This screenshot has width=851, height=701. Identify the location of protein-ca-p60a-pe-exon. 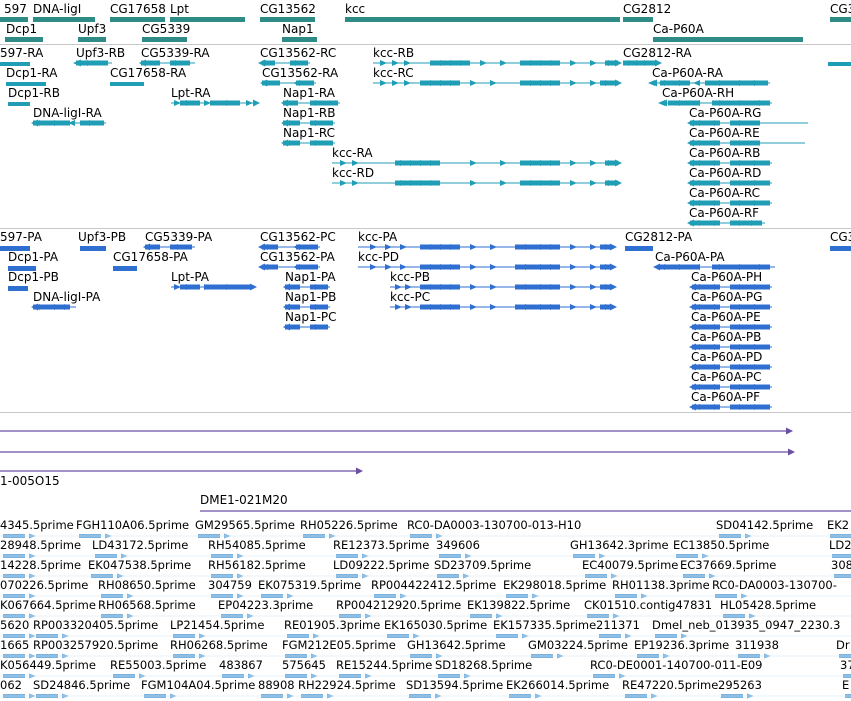
(706, 327).